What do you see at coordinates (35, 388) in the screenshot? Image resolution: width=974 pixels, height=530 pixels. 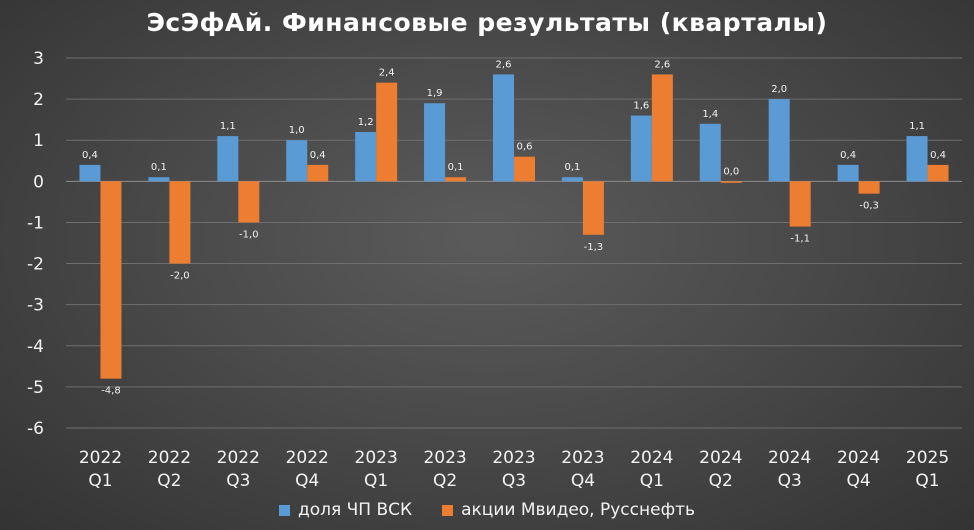 I see `y-tick-label: -5` at bounding box center [35, 388].